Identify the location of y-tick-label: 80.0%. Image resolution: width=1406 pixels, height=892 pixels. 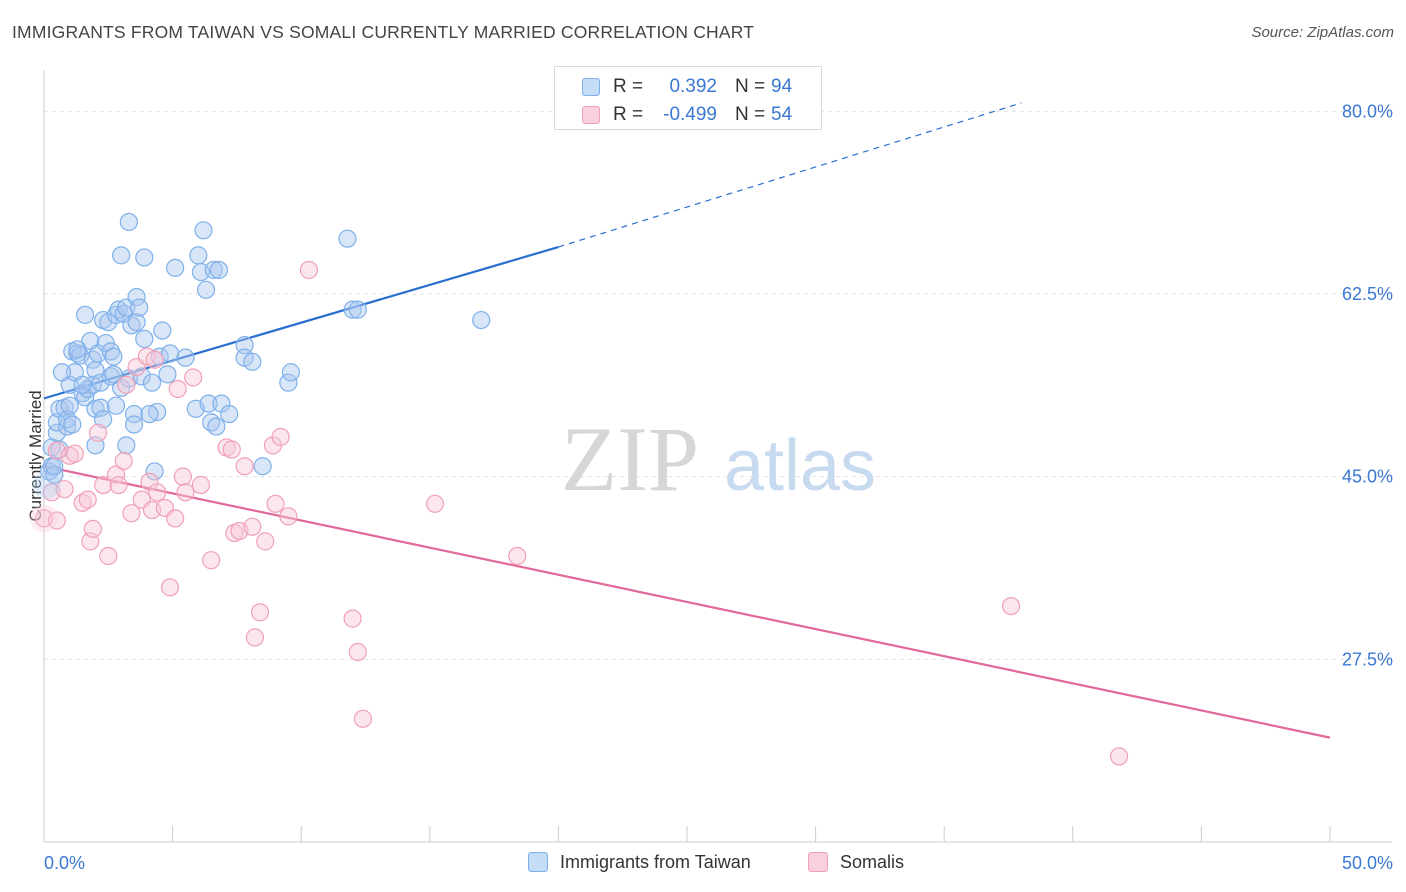
(1367, 111).